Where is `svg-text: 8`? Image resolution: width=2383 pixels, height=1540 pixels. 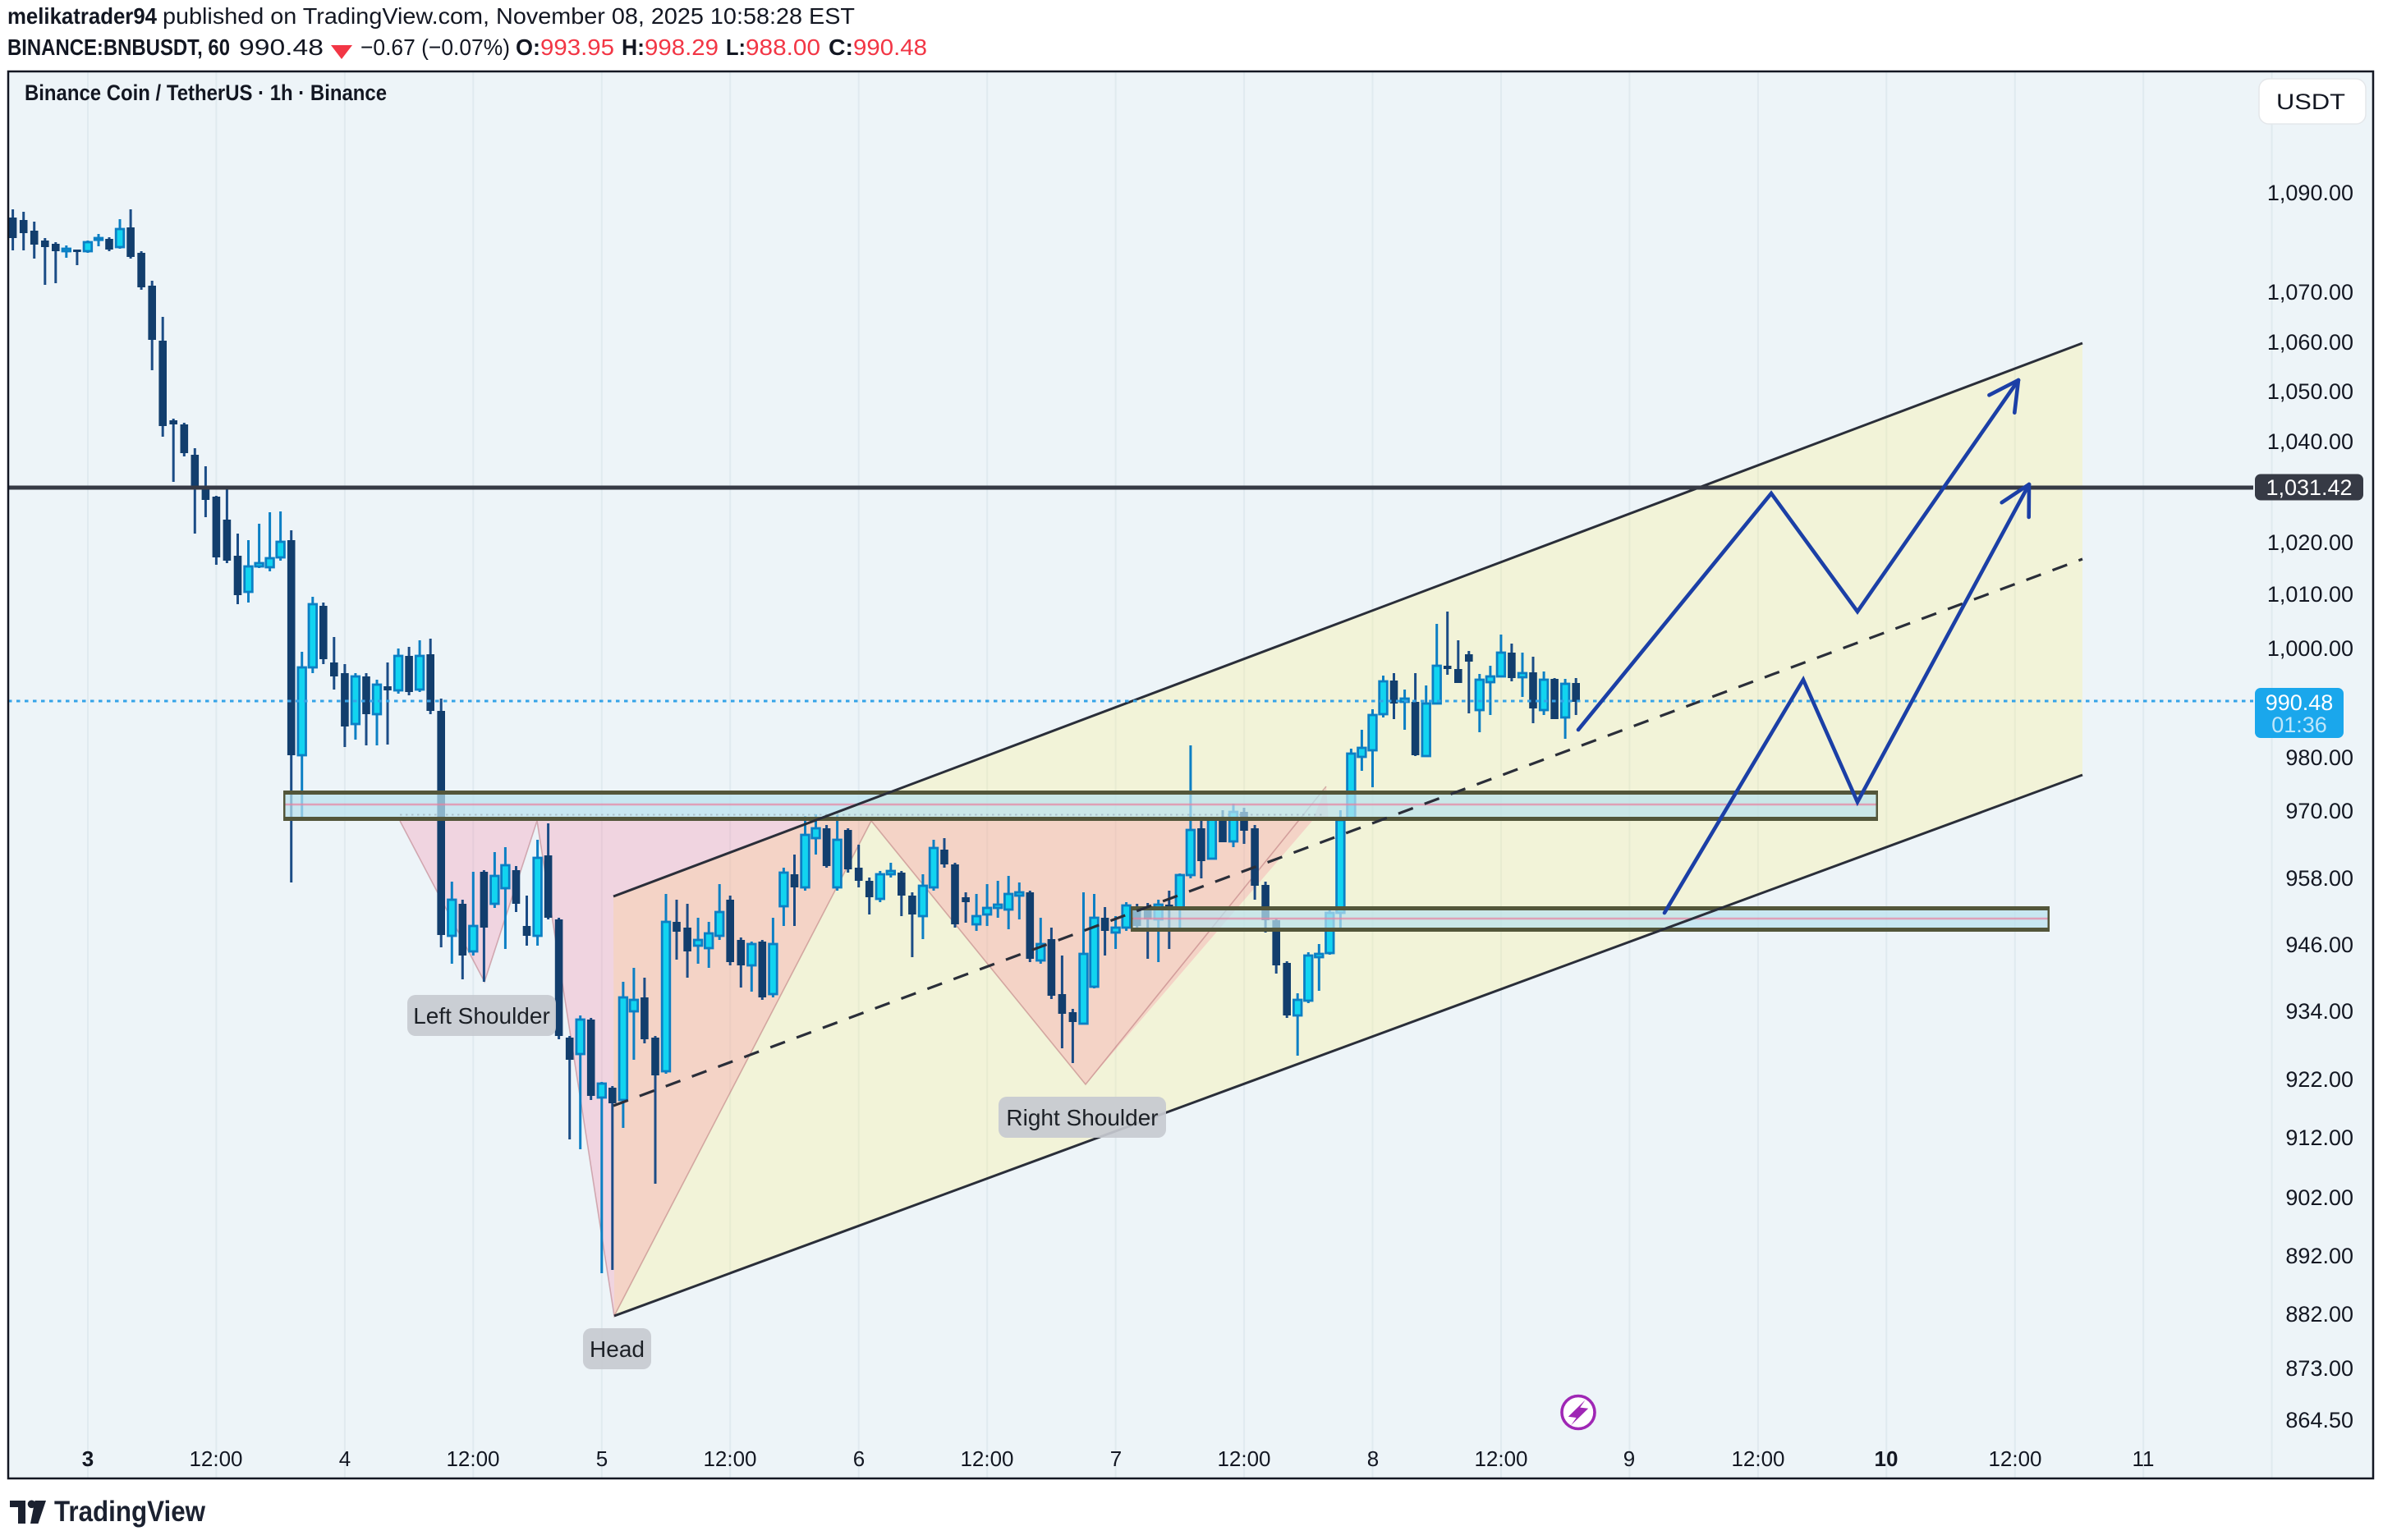
svg-text: 8 is located at coordinates (1373, 1458).